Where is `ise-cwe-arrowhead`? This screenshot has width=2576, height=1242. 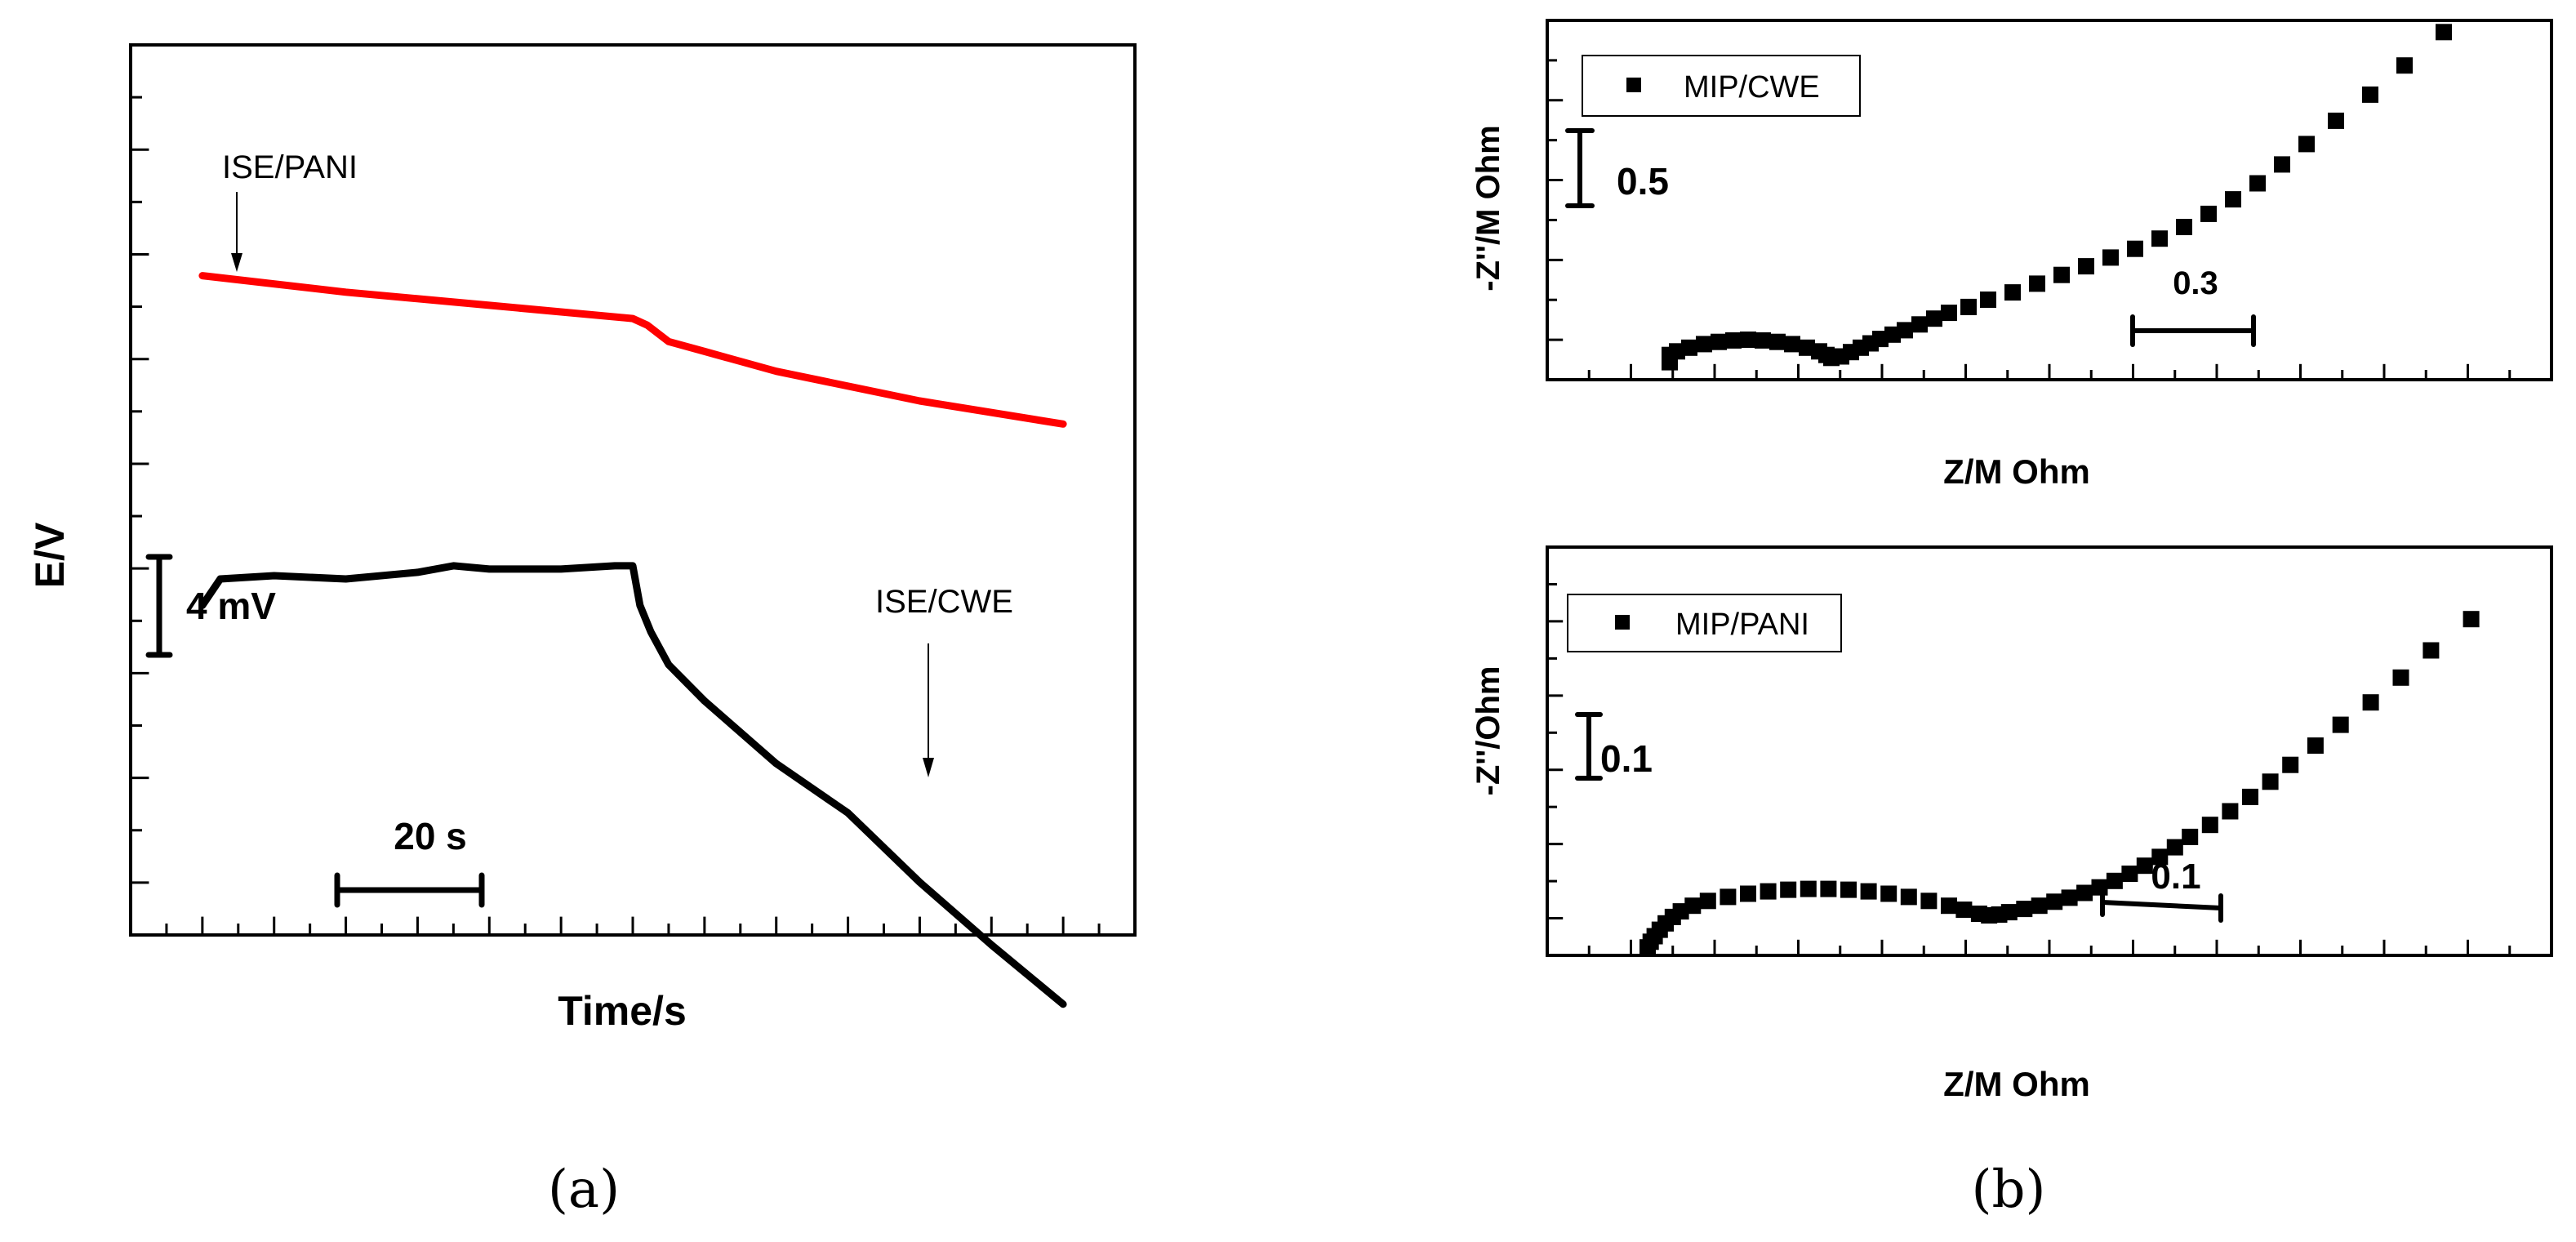 ise-cwe-arrowhead is located at coordinates (929, 767).